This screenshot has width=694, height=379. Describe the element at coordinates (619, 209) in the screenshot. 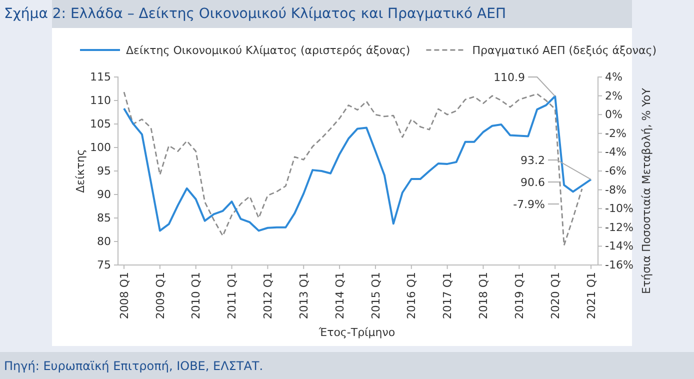

I see `y2-tick-label: -10%` at that location.